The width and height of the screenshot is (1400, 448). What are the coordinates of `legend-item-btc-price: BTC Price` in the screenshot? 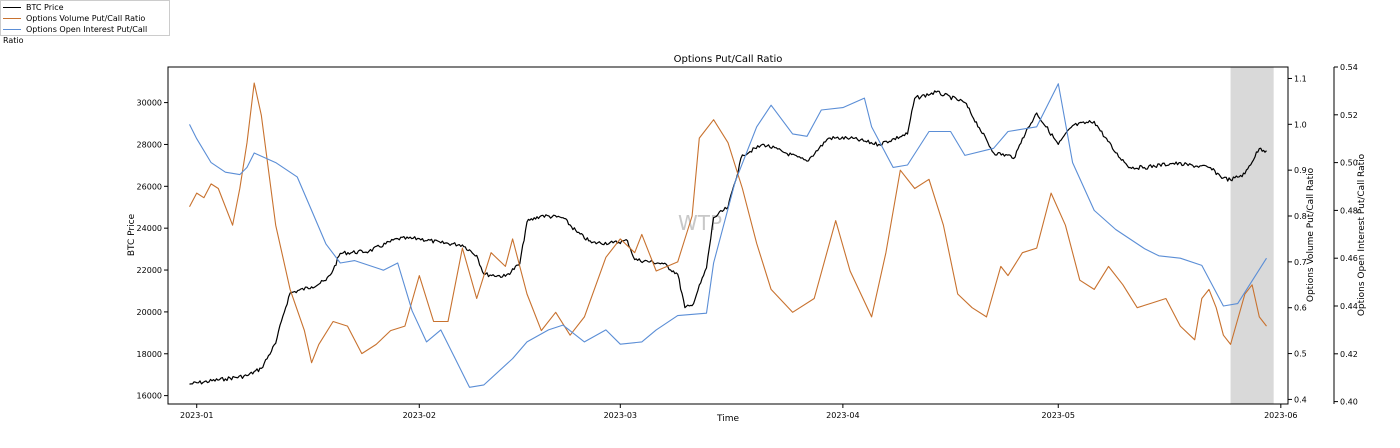 It's located at (33, 7).